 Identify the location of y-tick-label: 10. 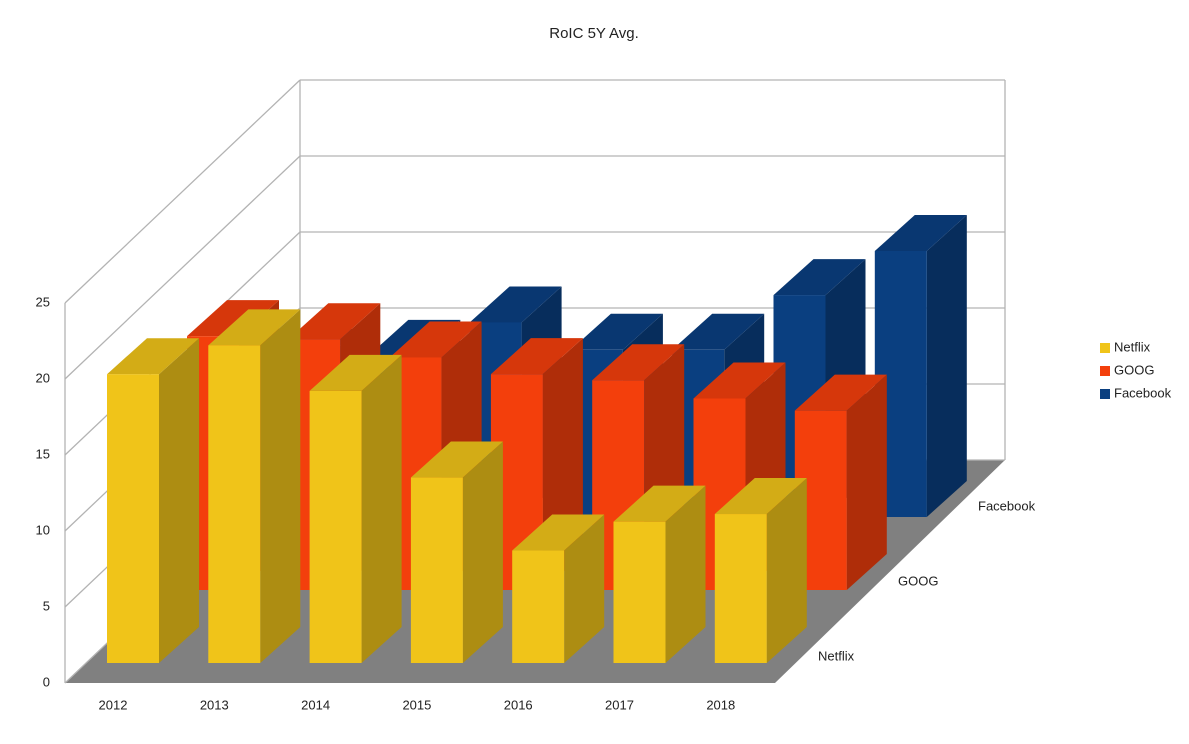
(43, 529).